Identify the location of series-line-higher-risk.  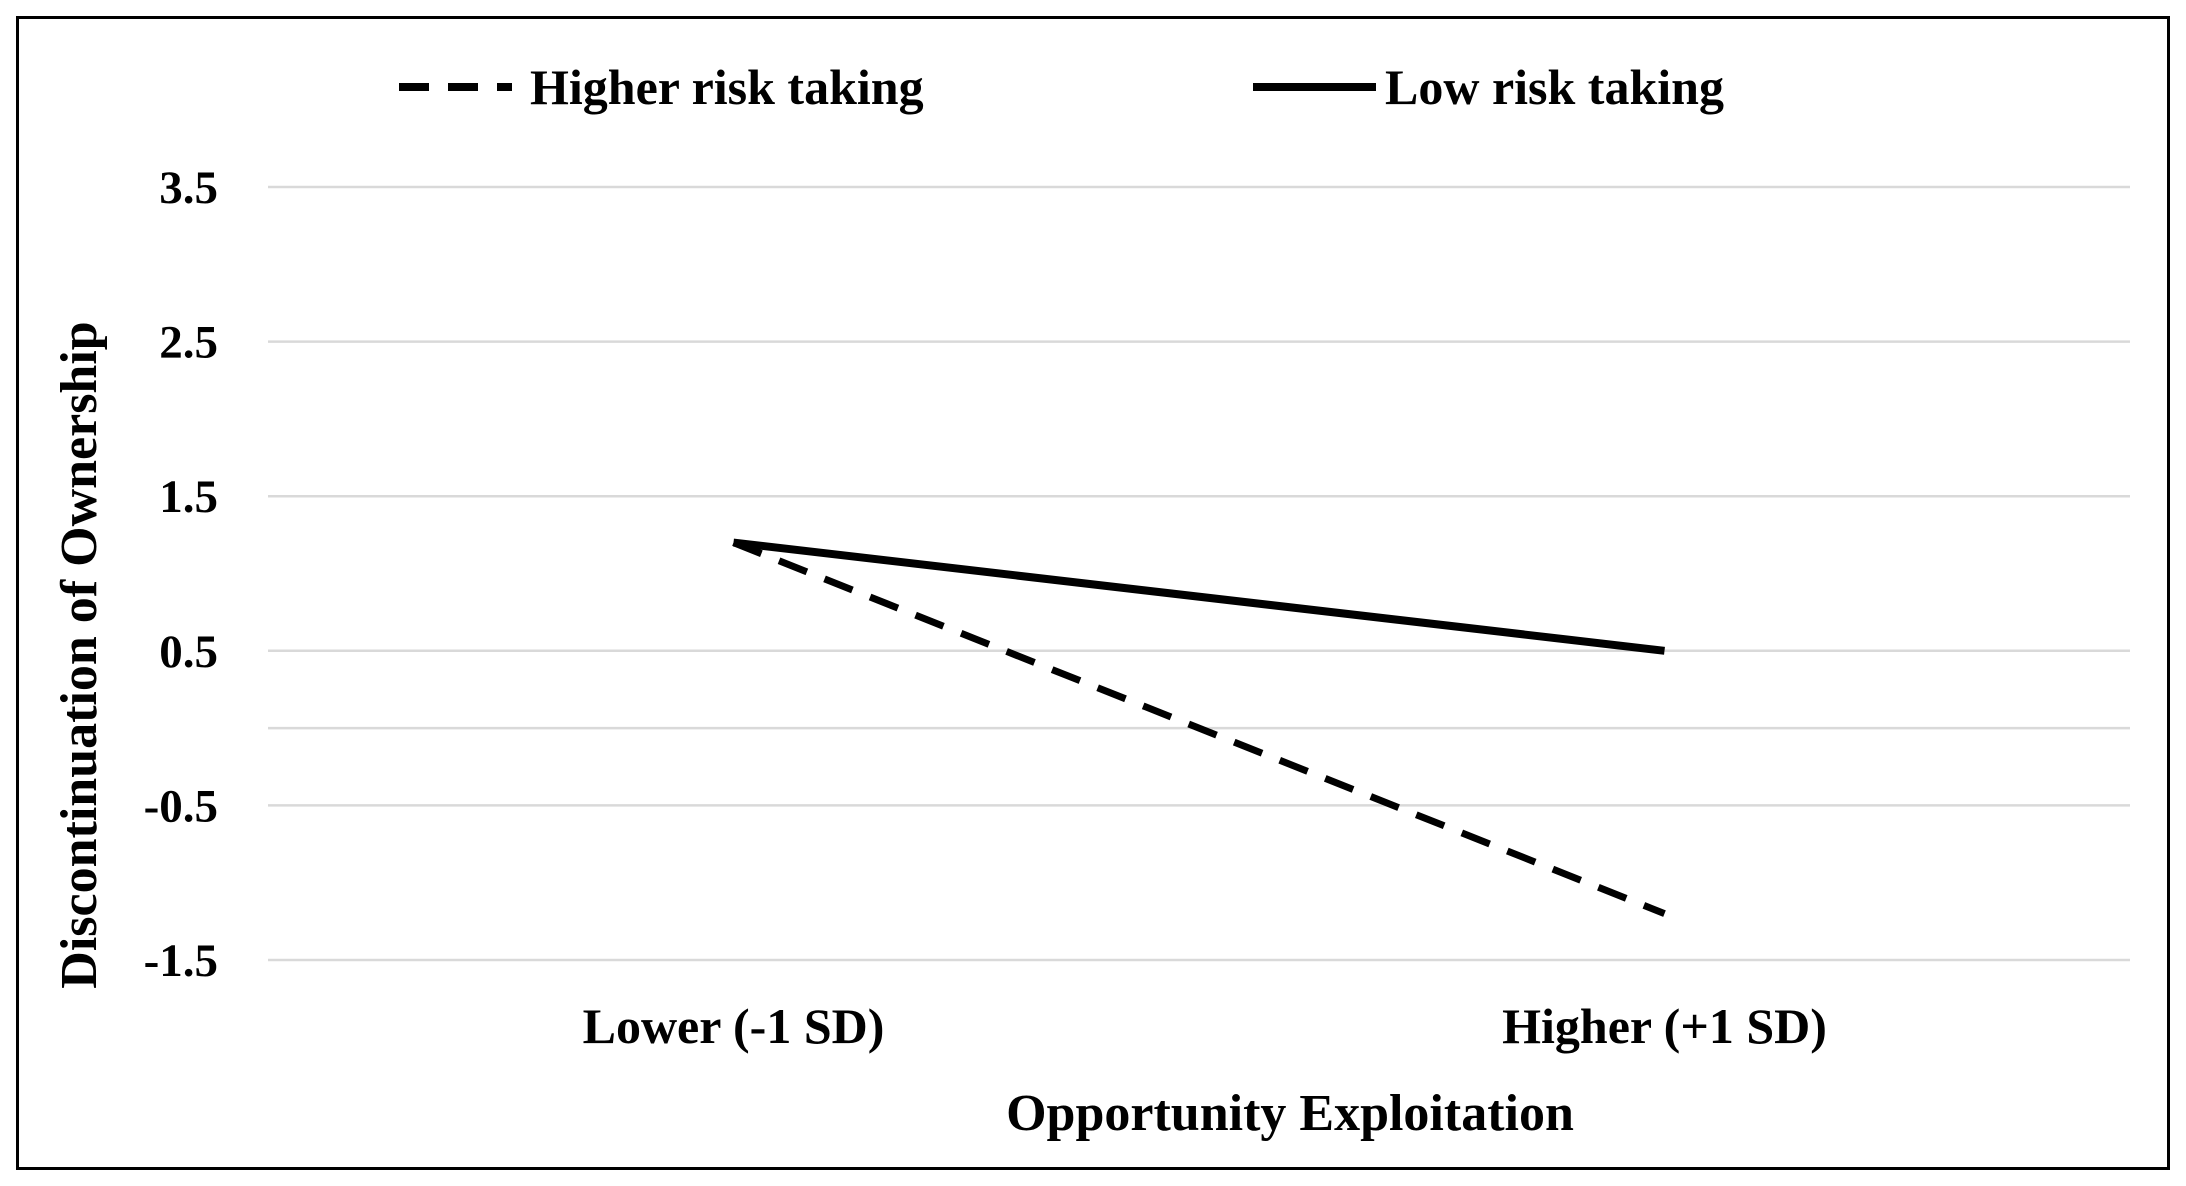
(1199, 728).